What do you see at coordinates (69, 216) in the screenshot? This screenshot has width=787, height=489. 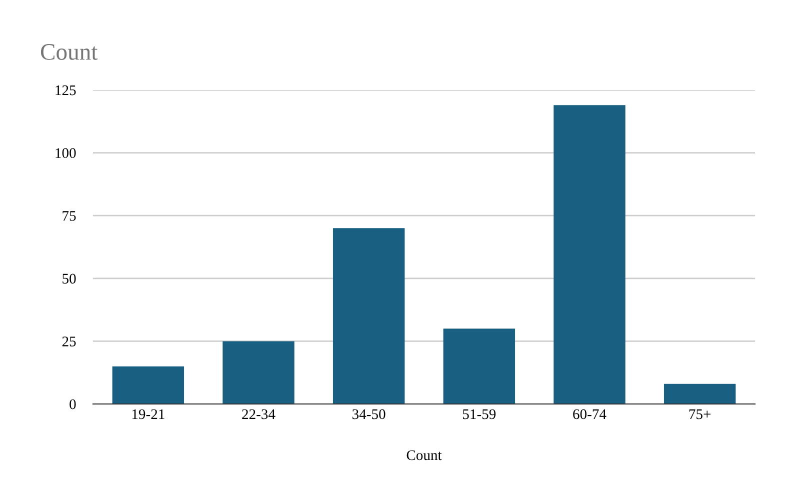 I see `y-tick-label: 75` at bounding box center [69, 216].